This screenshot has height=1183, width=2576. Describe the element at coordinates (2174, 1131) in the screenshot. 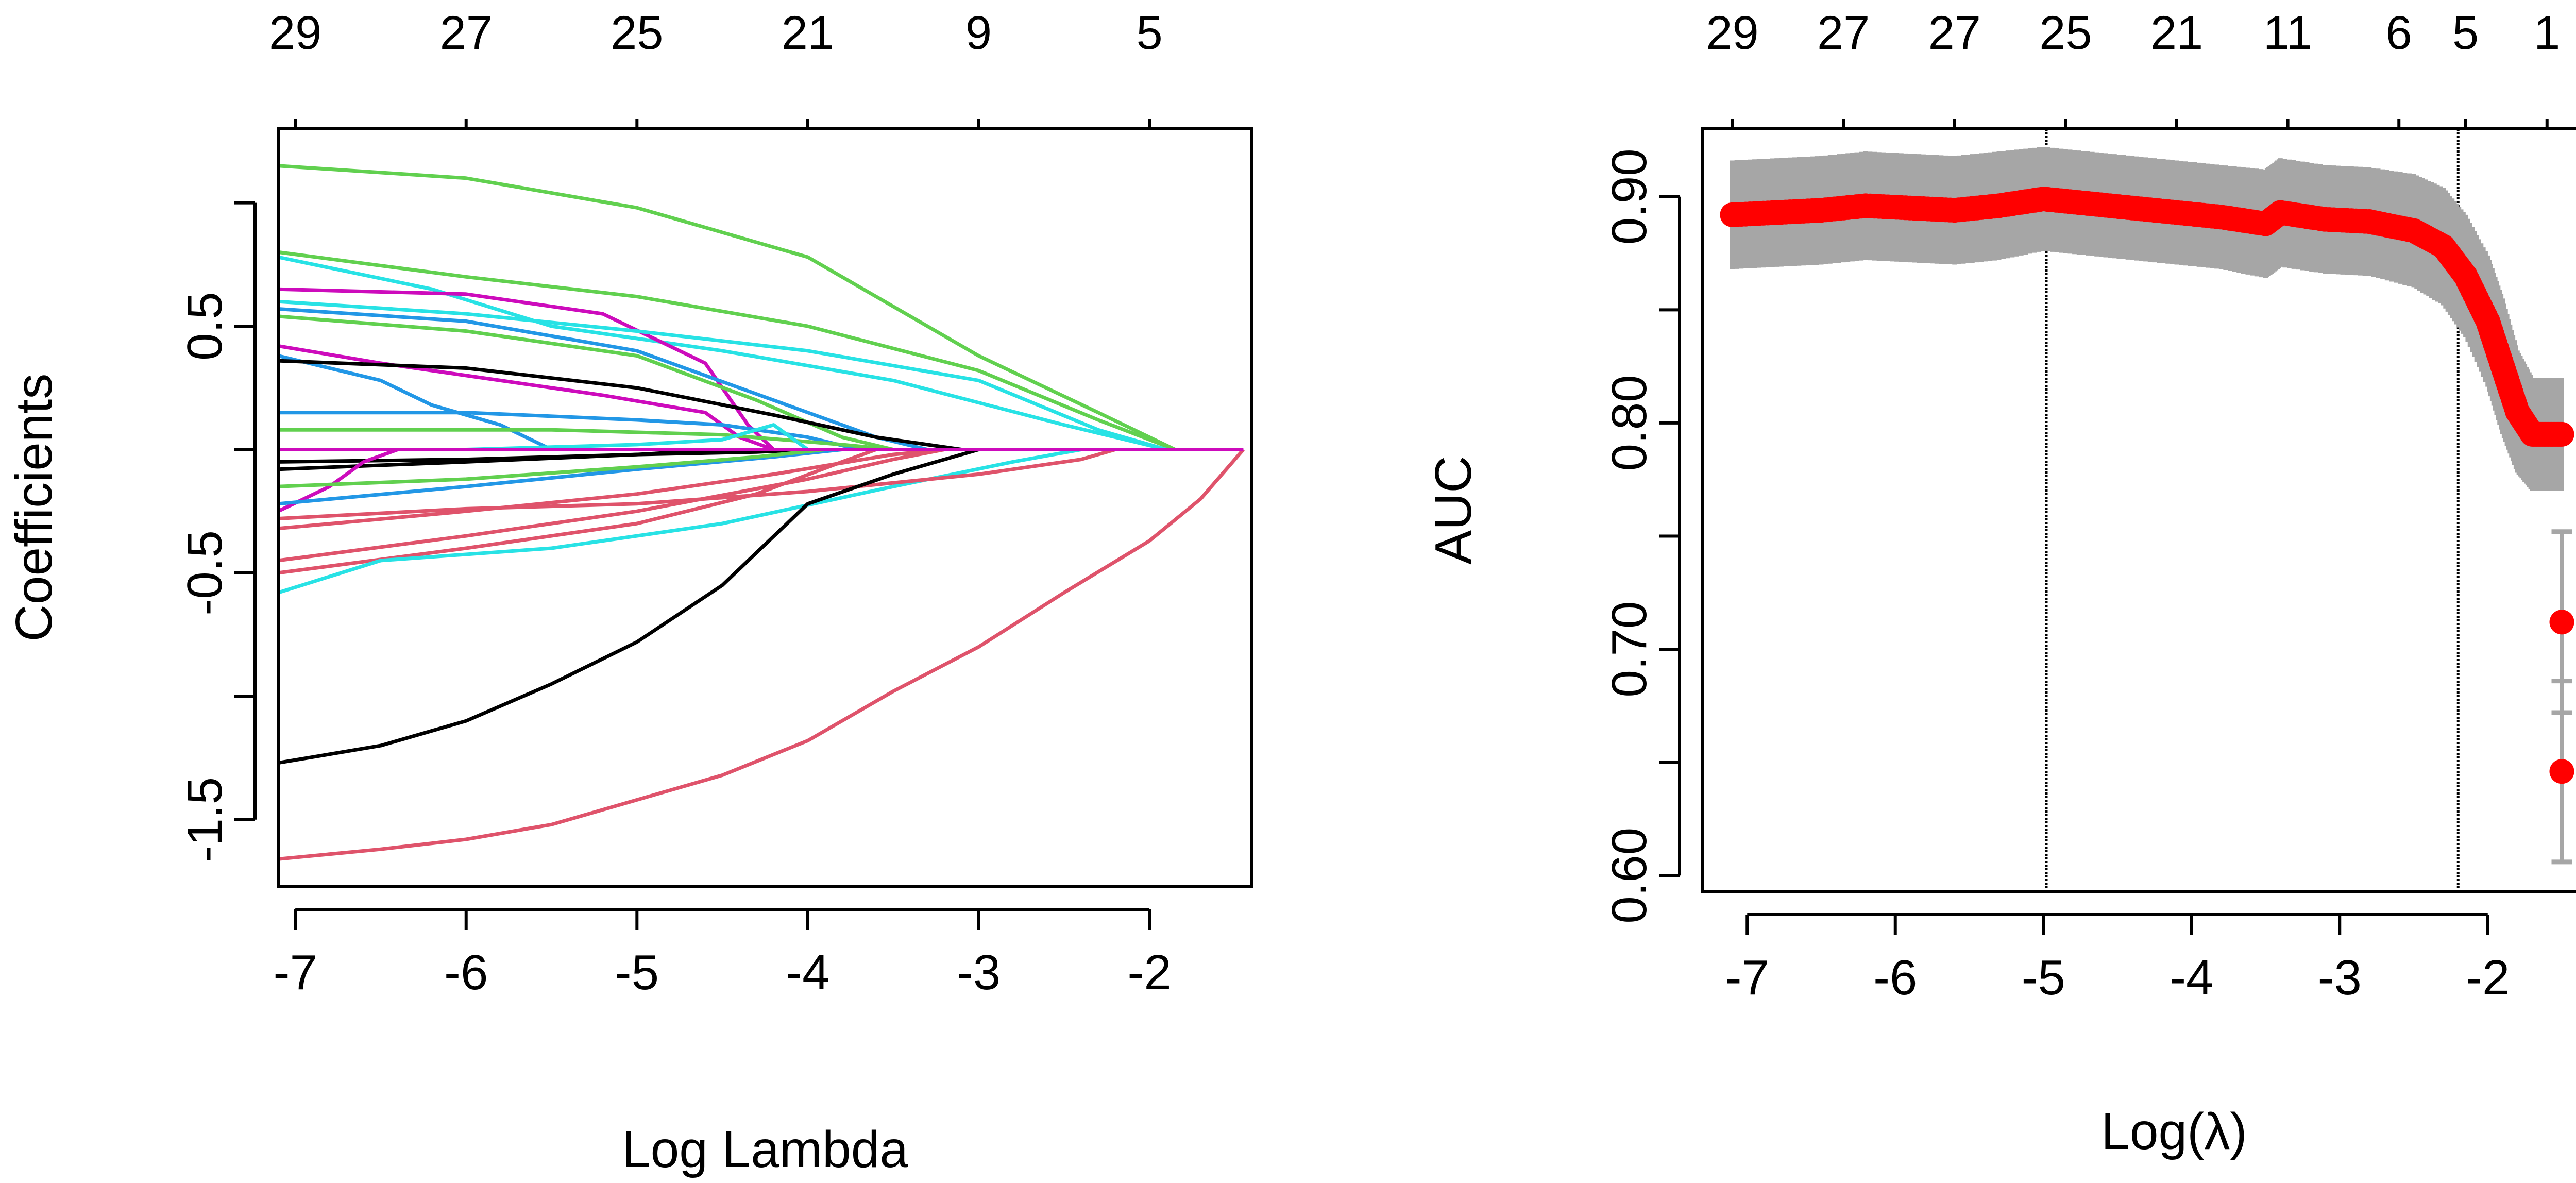

I see `right-x-axis-title: Log(λ)` at that location.